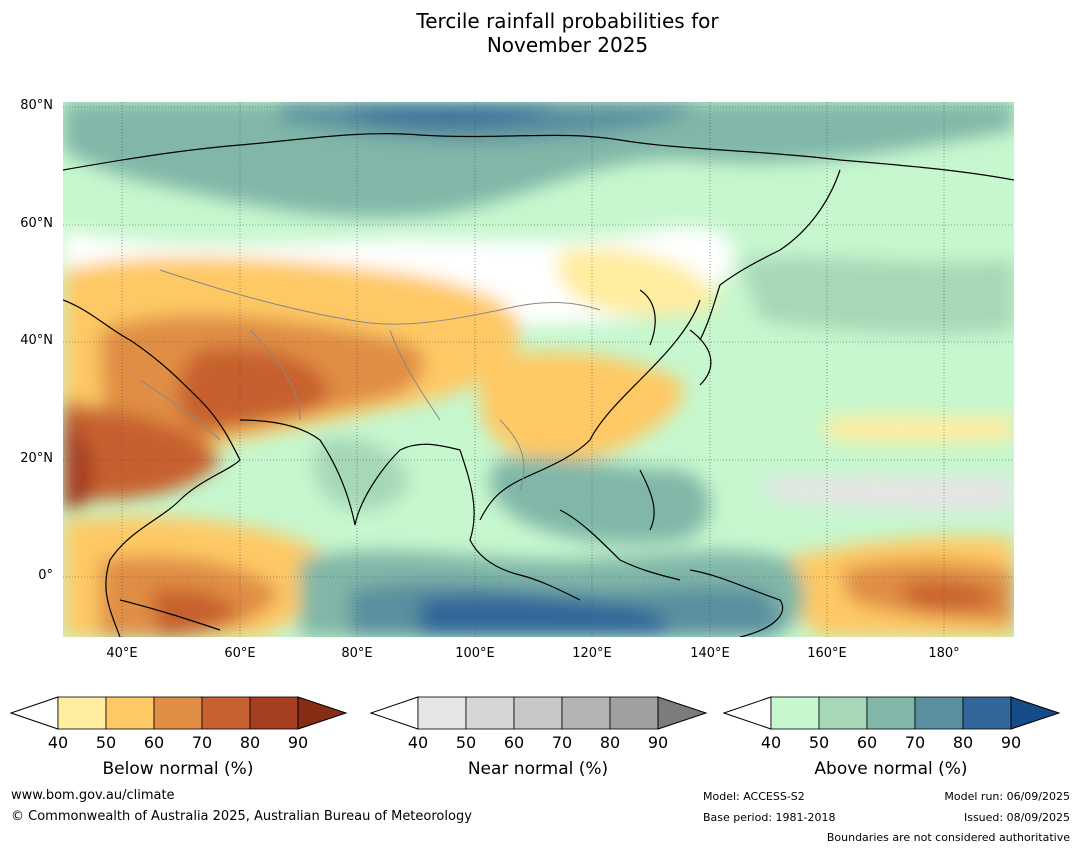 Image resolution: width=1081 pixels, height=850 pixels. I want to click on base-period-text: Base period: 1981-2018, so click(769, 817).